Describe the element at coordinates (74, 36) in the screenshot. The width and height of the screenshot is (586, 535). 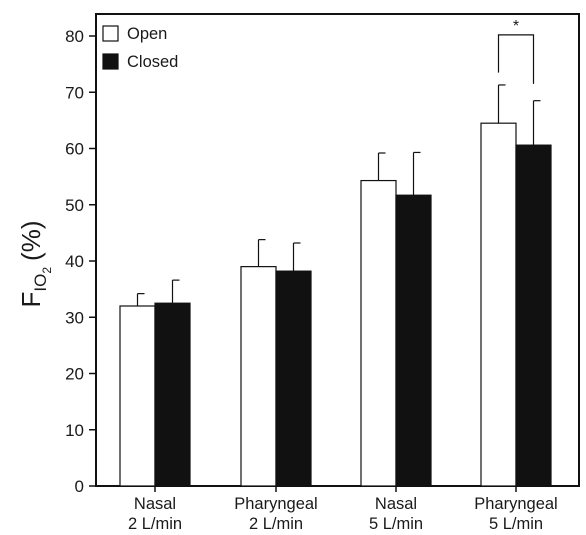
I see `y-tick-label: 80` at that location.